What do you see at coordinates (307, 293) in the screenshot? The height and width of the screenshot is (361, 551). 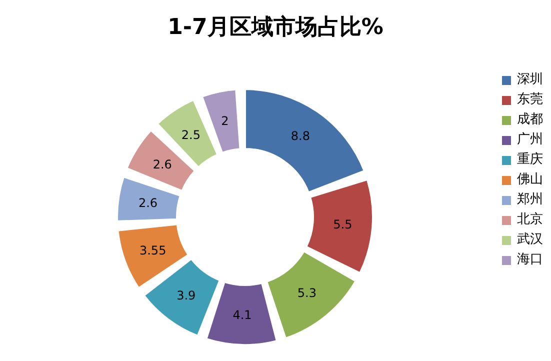 I see `data-label: 5.3` at bounding box center [307, 293].